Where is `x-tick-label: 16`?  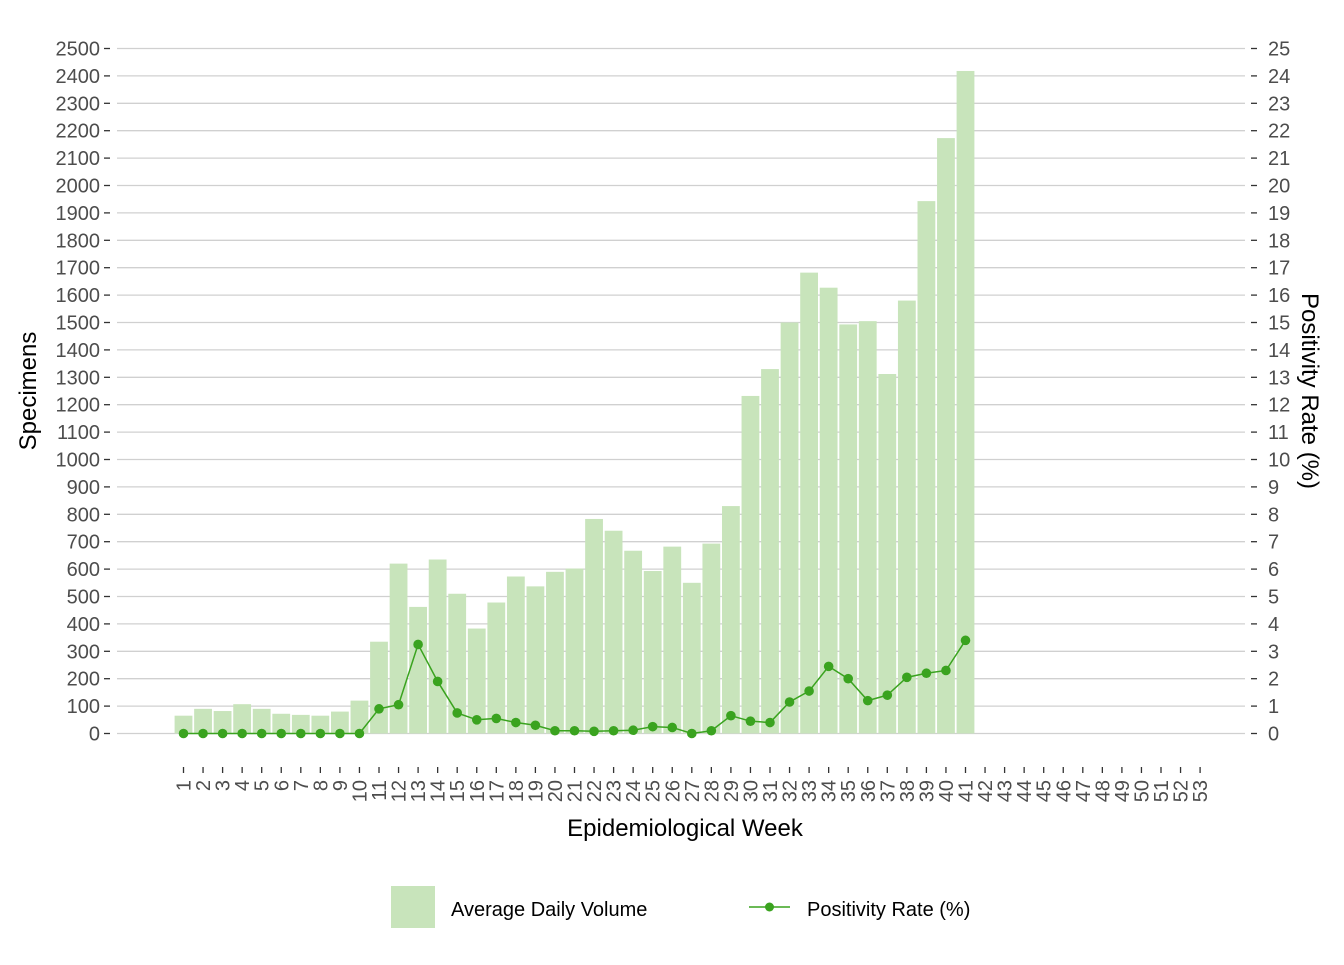
x-tick-label: 16 is located at coordinates (478, 791).